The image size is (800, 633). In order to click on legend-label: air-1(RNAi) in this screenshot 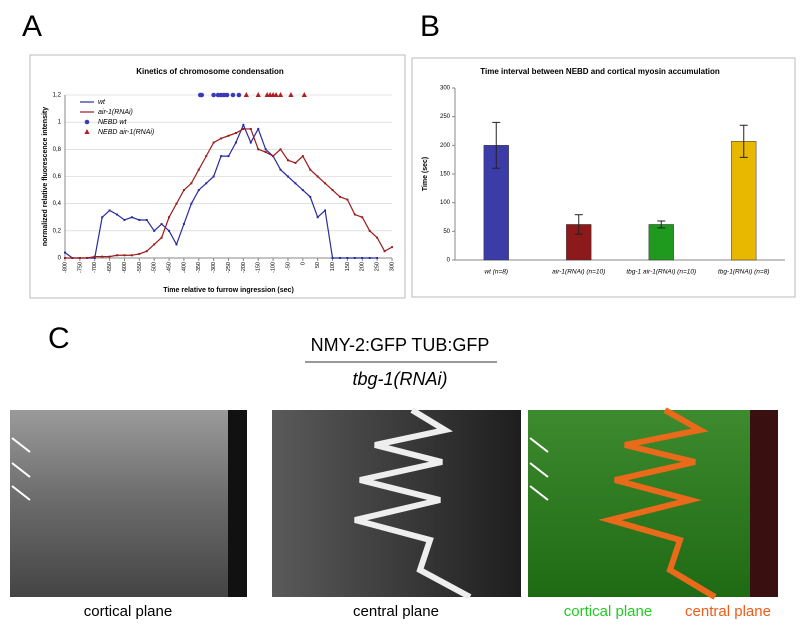, I will do `click(115, 112)`.